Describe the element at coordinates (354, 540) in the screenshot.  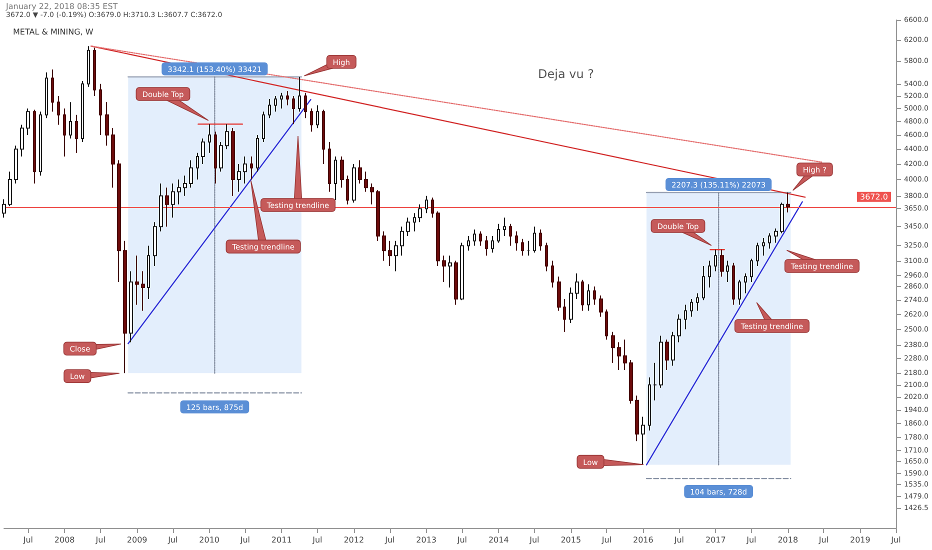
I see `x-tick-label: 2012` at that location.